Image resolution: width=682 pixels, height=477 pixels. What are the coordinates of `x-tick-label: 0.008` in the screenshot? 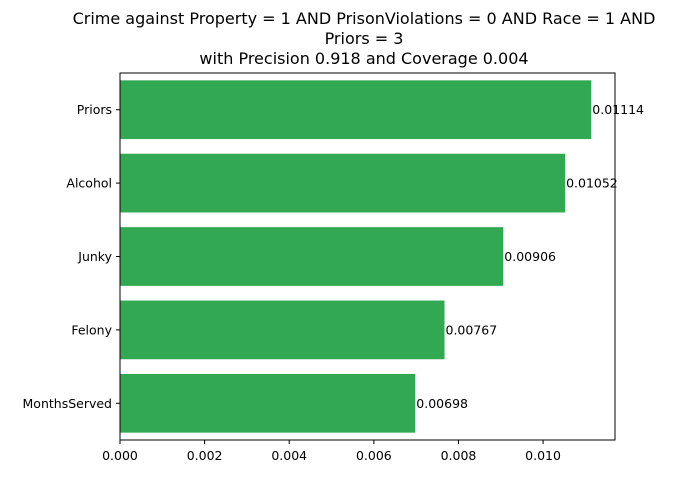 It's located at (459, 455).